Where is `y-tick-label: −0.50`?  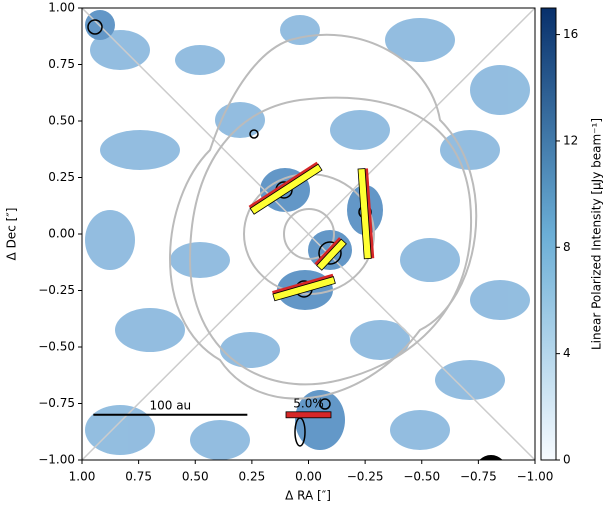
y-tick-label: −0.50 is located at coordinates (56, 347).